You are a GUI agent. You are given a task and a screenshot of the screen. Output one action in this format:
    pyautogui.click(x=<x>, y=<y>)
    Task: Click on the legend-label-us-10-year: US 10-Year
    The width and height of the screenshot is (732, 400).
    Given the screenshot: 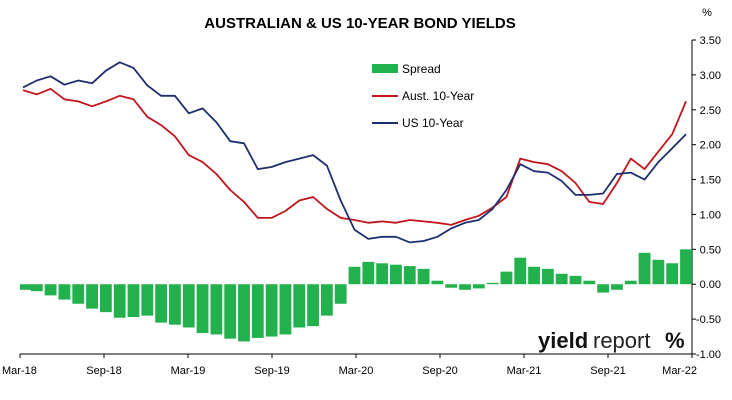 What is the action you would take?
    pyautogui.click(x=433, y=123)
    